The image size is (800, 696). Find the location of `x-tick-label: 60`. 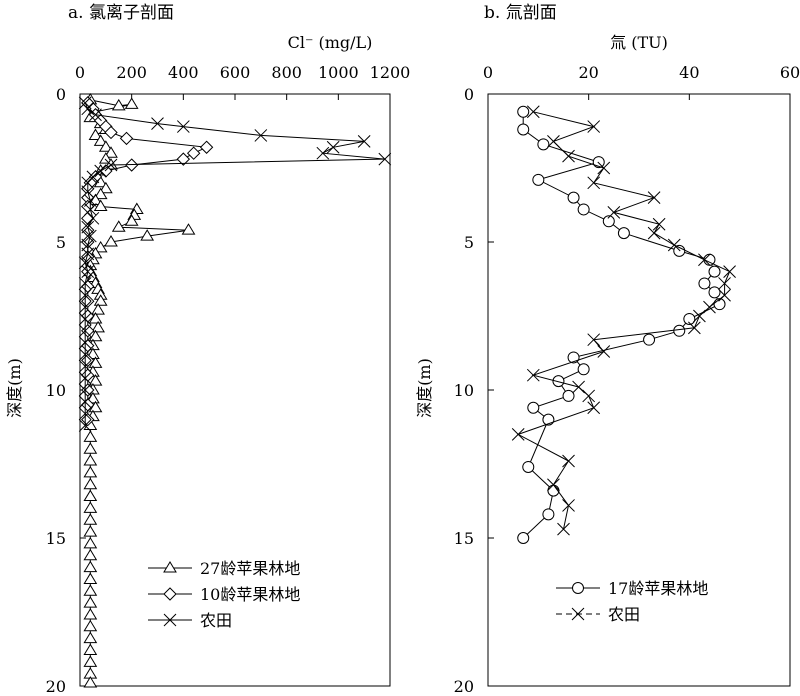

x-tick-label: 60 is located at coordinates (790, 72).